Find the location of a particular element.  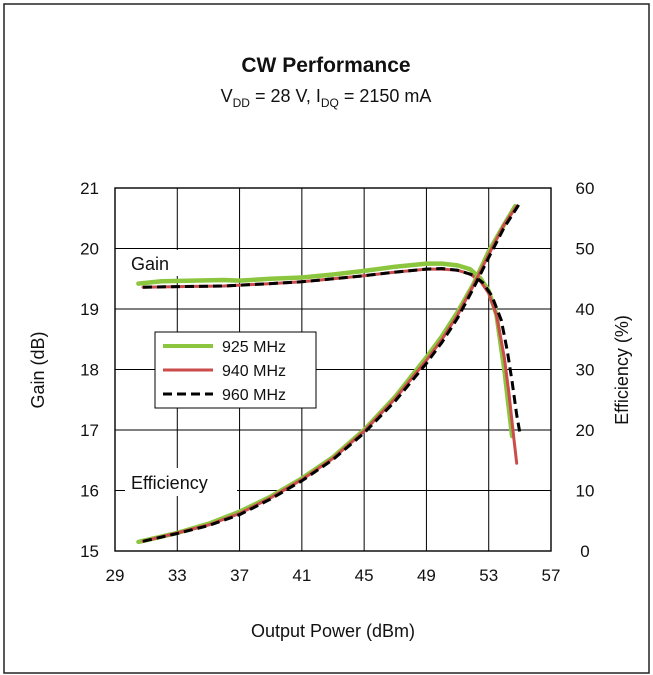

x-tick-label: 49 is located at coordinates (426, 575).